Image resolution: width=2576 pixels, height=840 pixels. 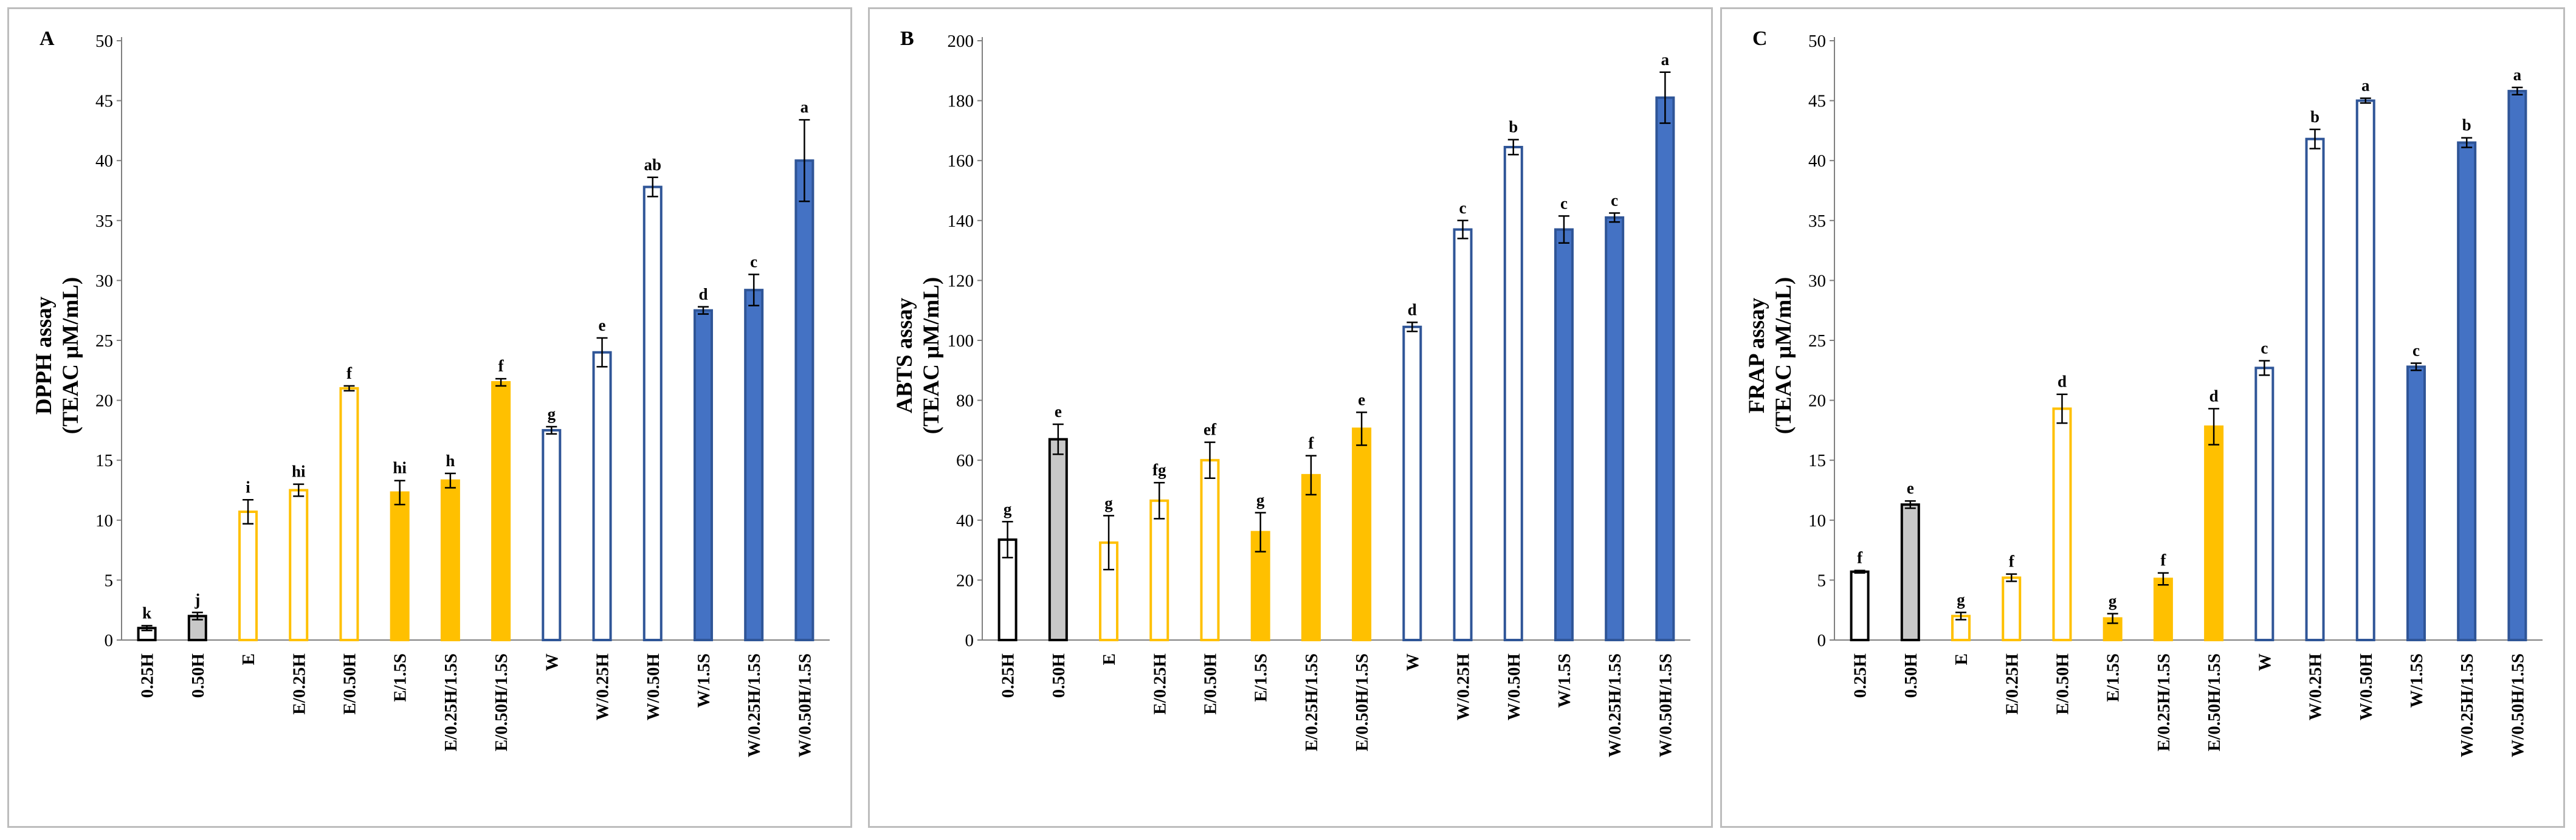 I want to click on y-tick-label: 25, so click(x=104, y=341).